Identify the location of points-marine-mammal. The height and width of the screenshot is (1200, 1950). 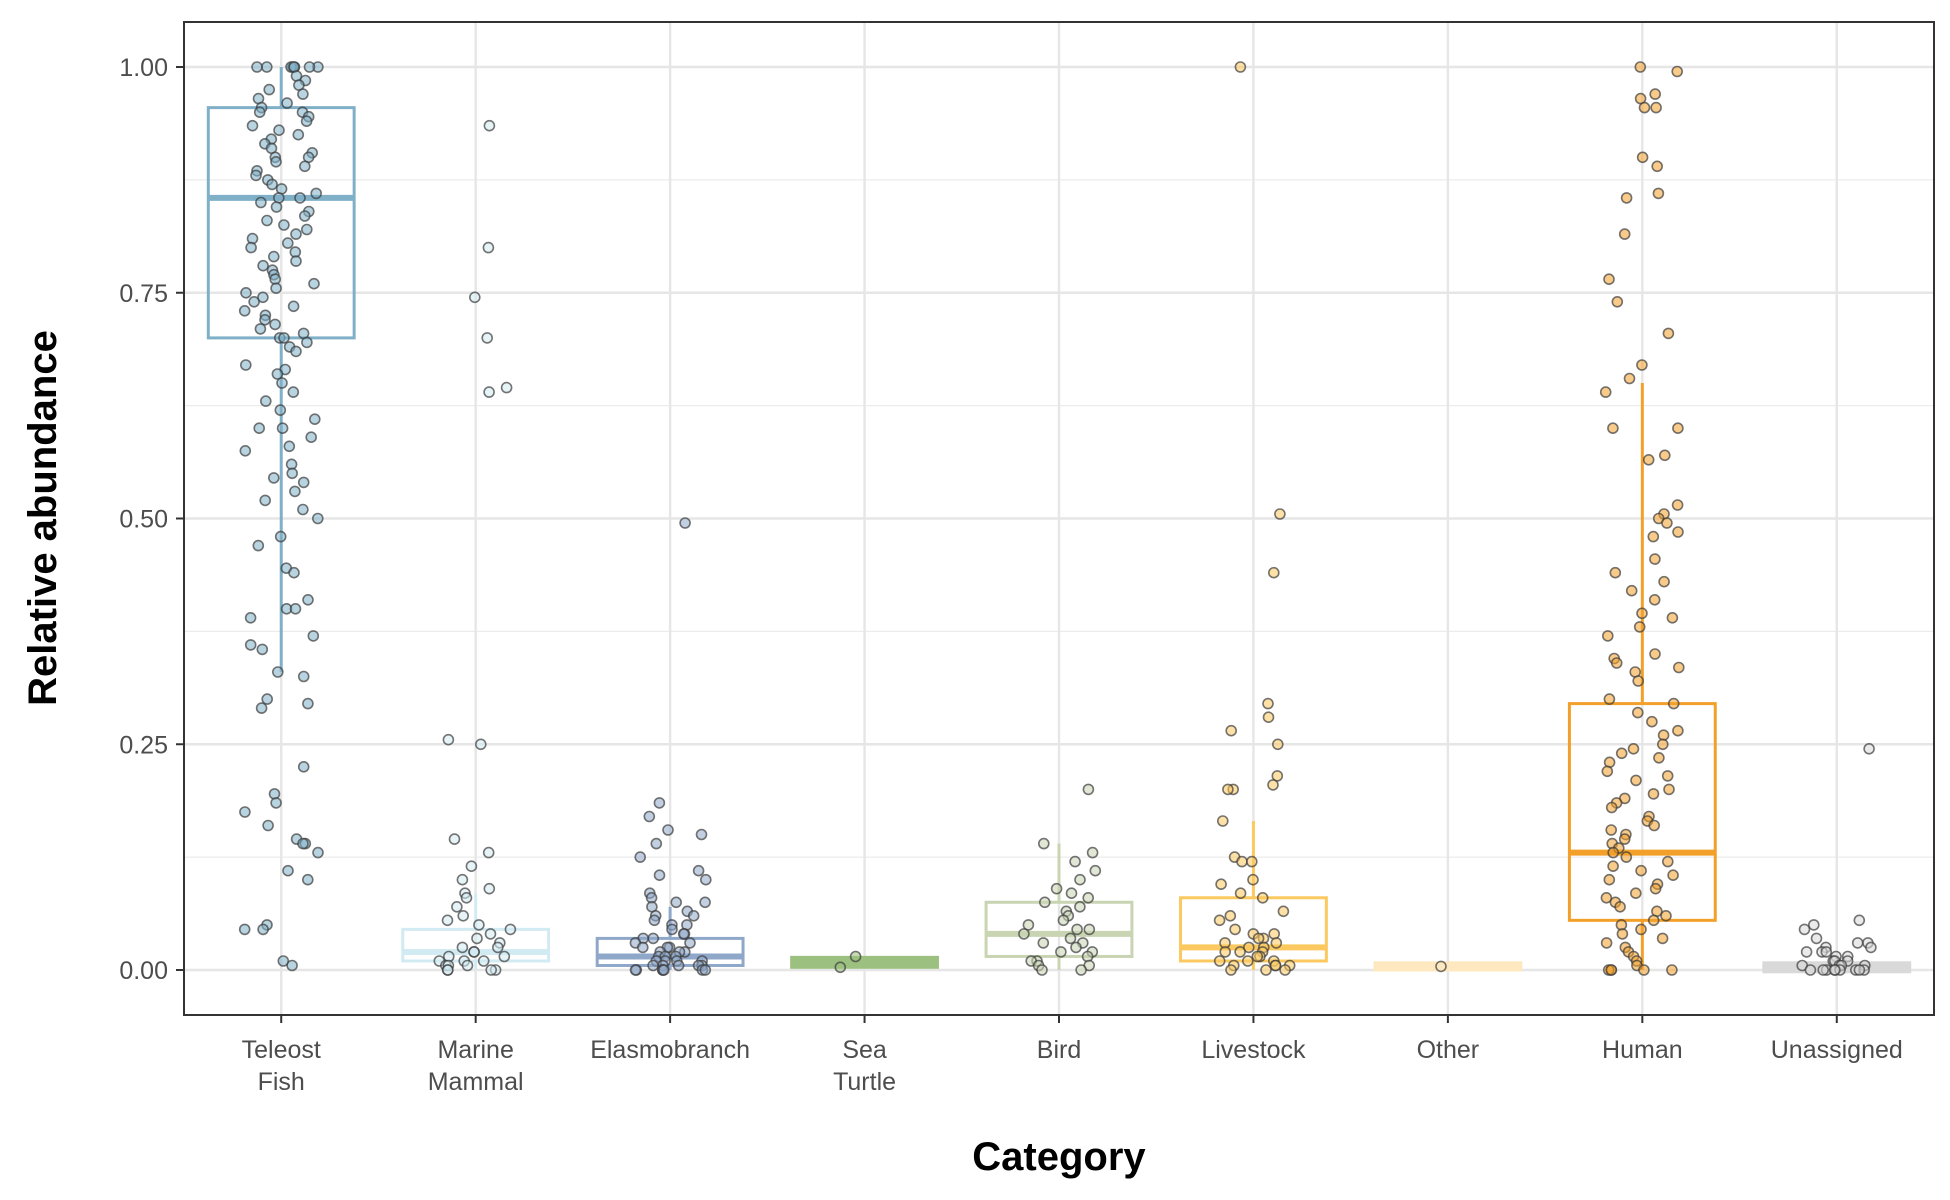
(475, 547).